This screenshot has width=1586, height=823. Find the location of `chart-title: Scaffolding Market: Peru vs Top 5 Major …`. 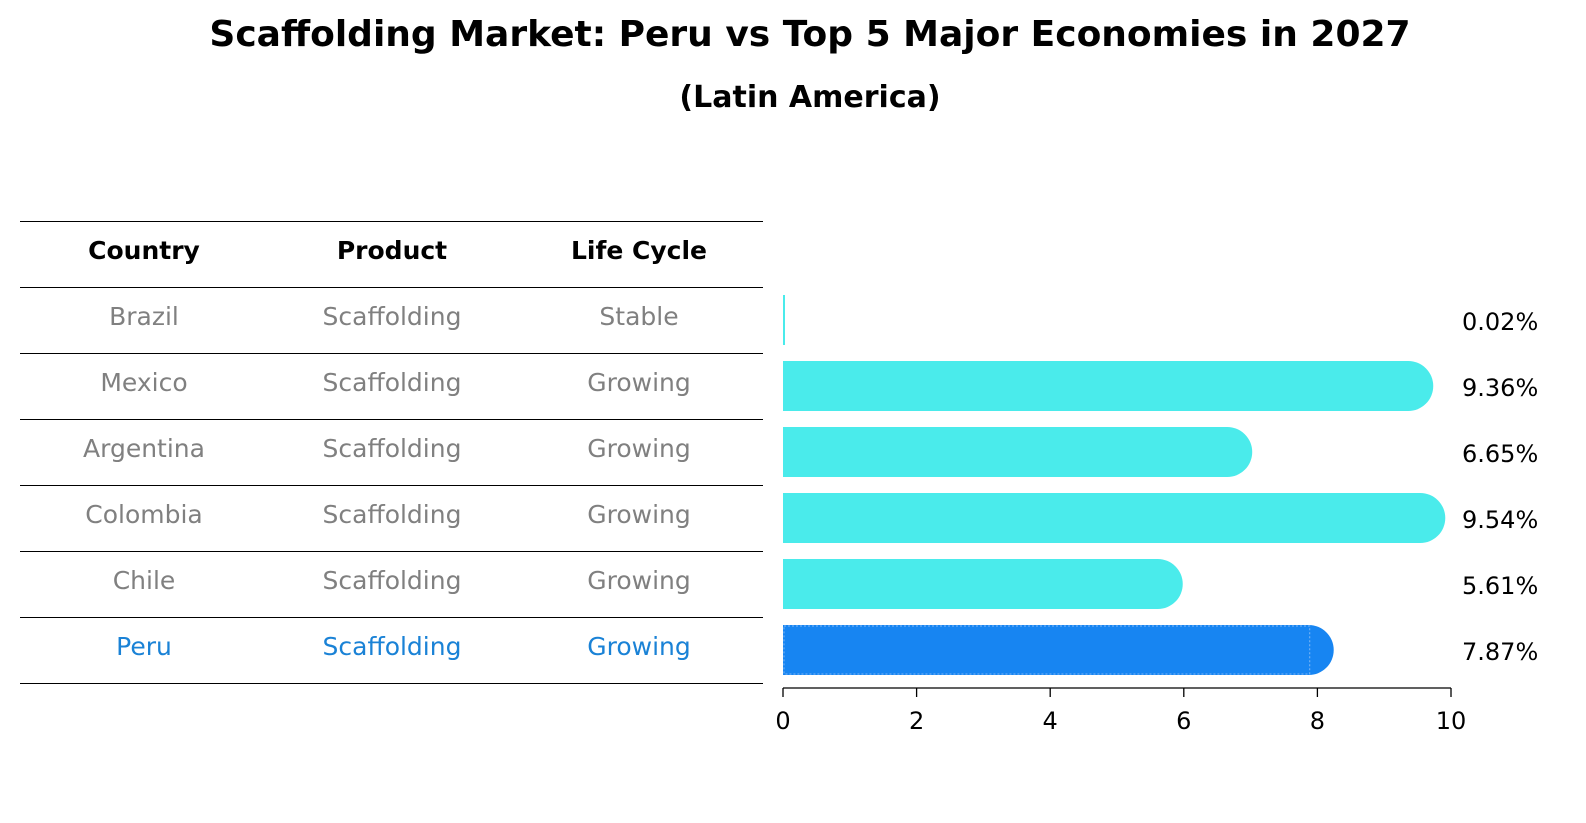

chart-title: Scaffolding Market: Peru vs Top 5 Major … is located at coordinates (810, 34).